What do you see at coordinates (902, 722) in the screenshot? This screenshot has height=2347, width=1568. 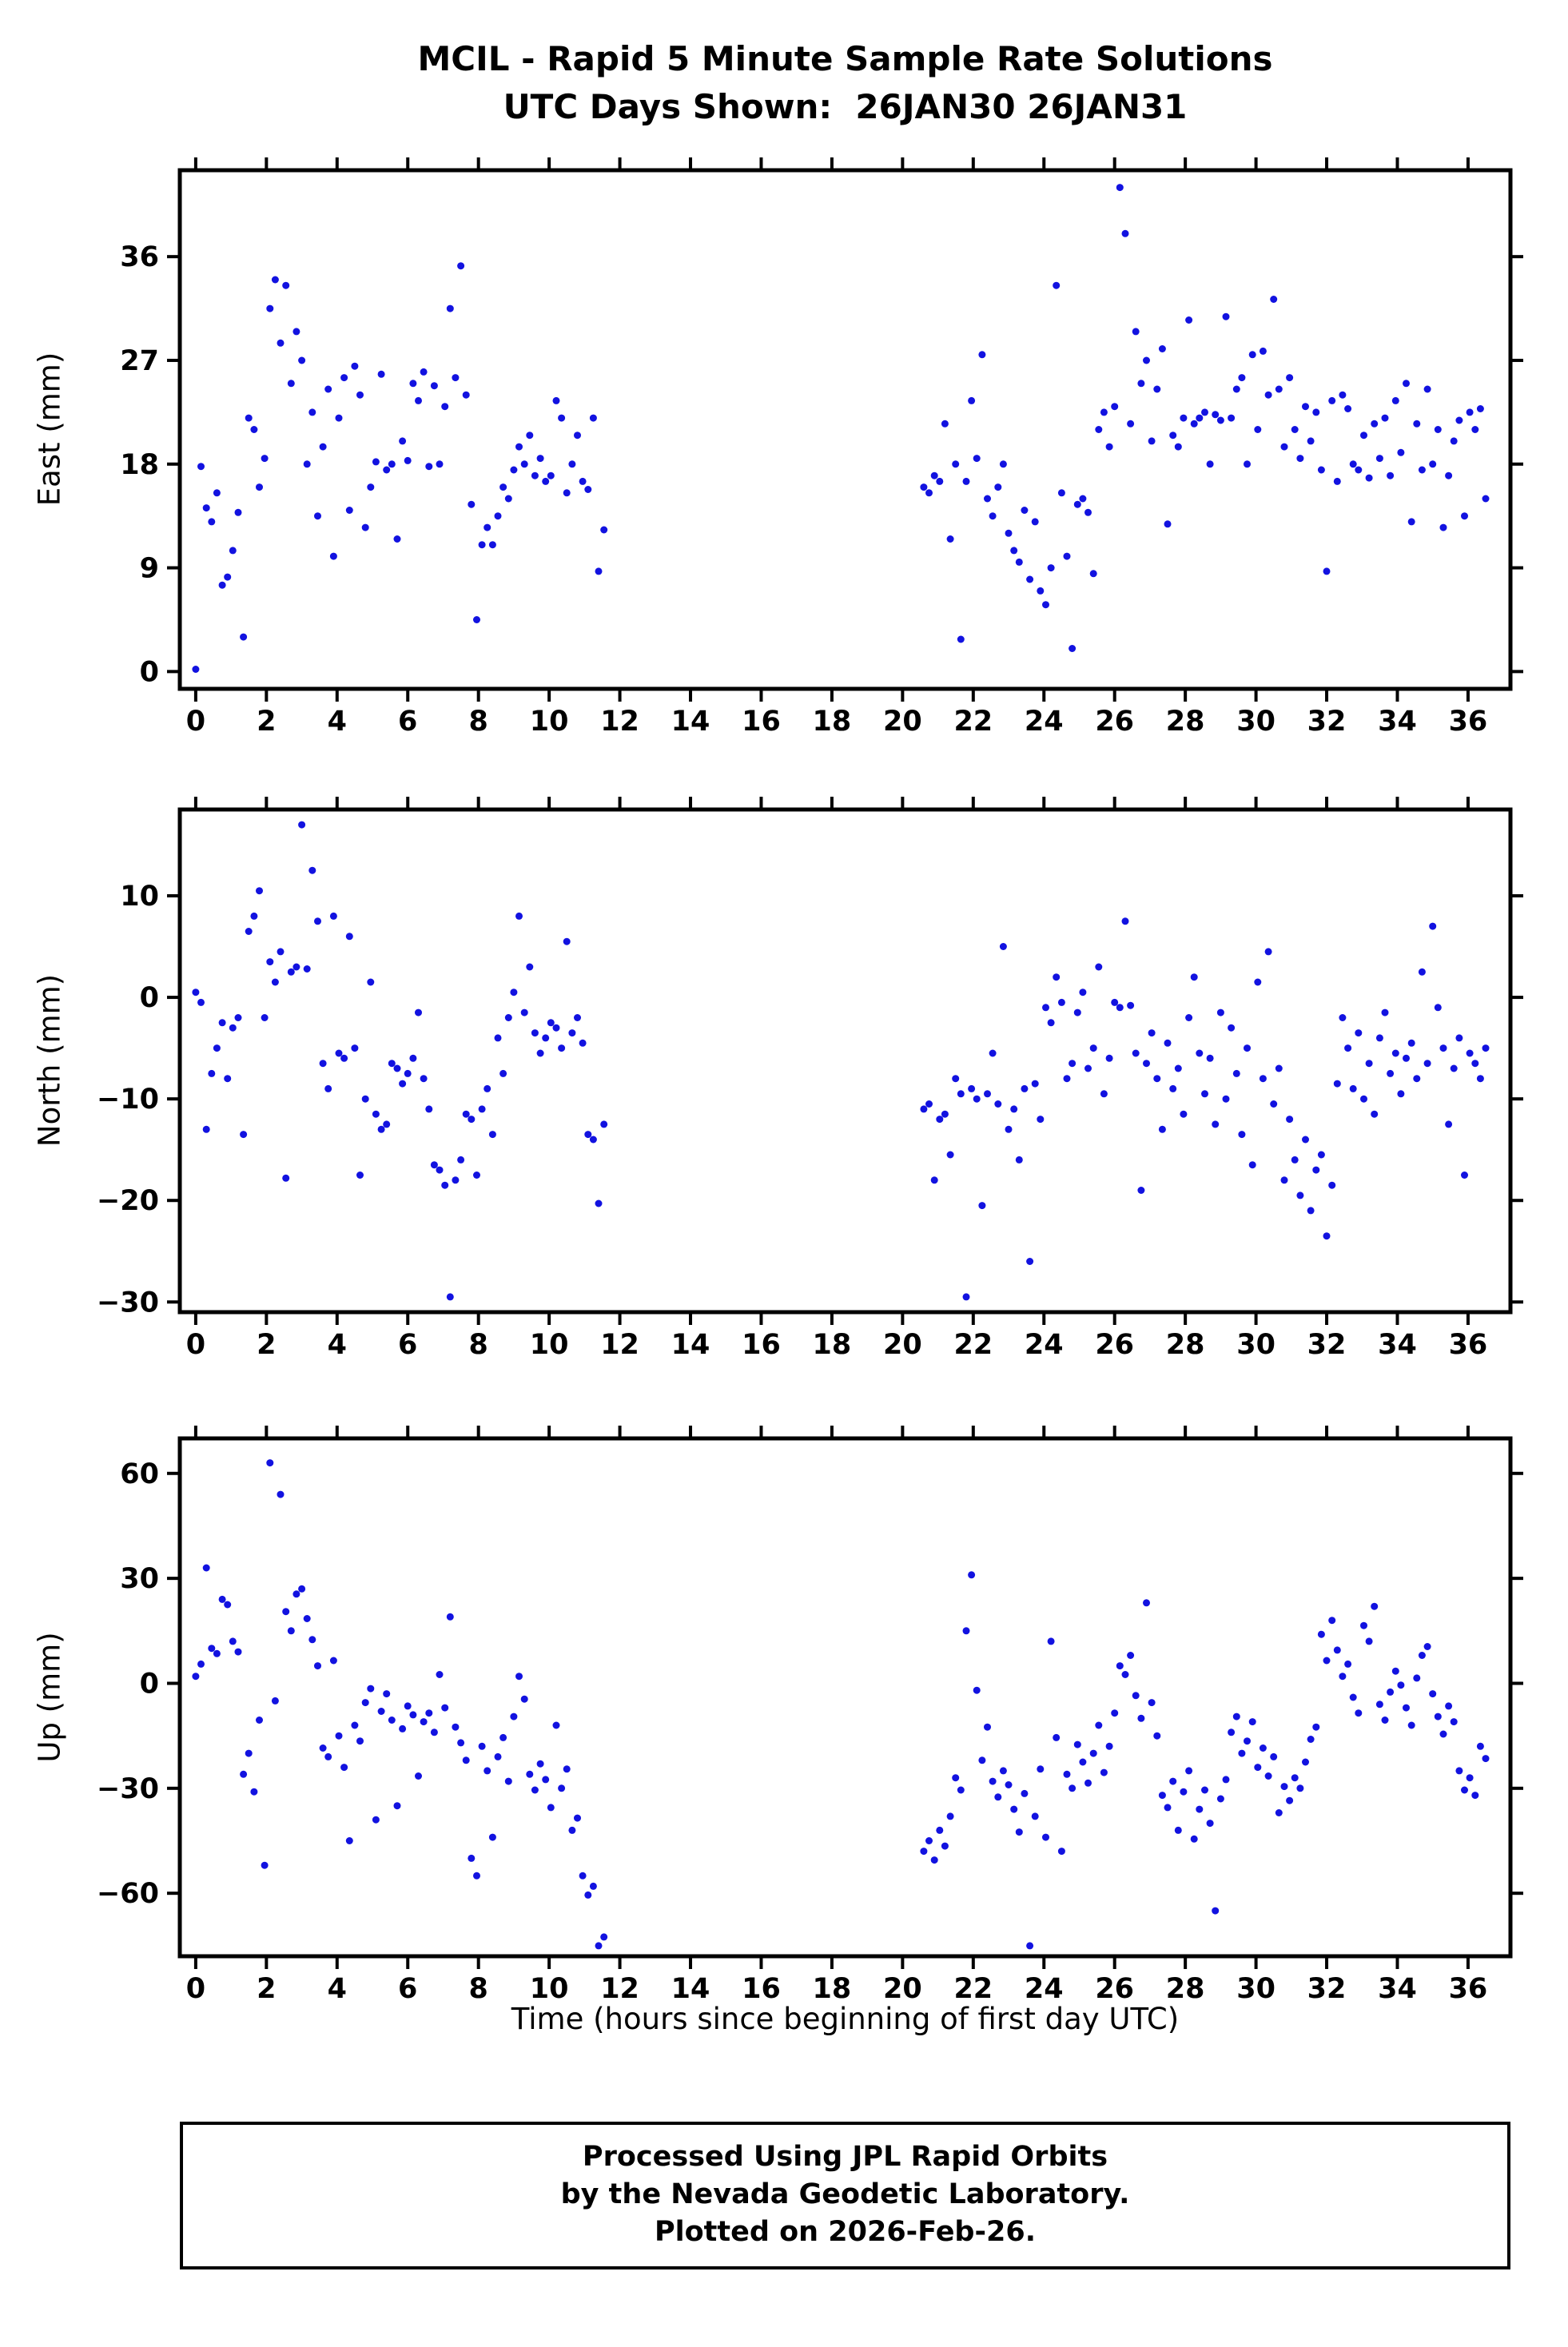 I see `x-tick-label: 20` at bounding box center [902, 722].